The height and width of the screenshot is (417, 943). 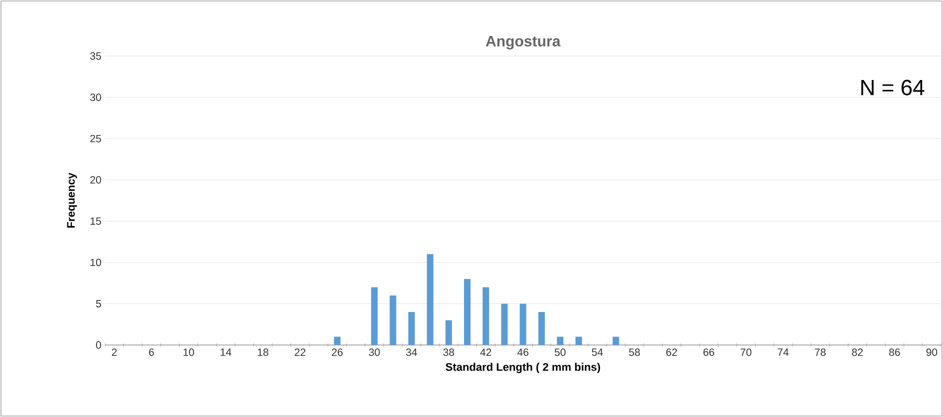 I want to click on x-tick-label: 46, so click(x=522, y=352).